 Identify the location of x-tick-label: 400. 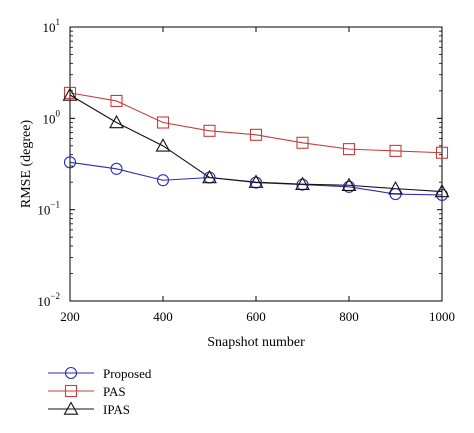
(163, 316).